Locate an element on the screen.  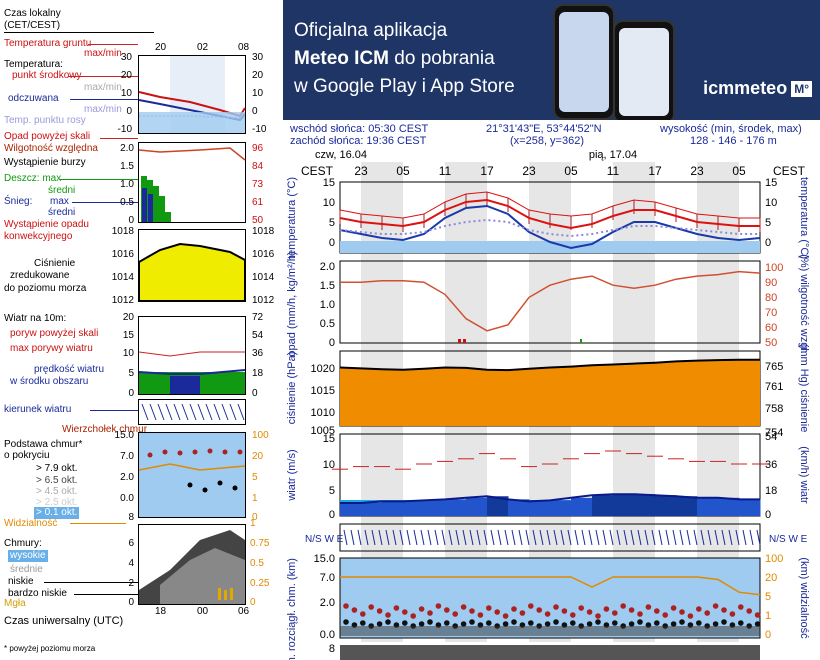
hour-label-10: 05 is located at coordinates (739, 171).